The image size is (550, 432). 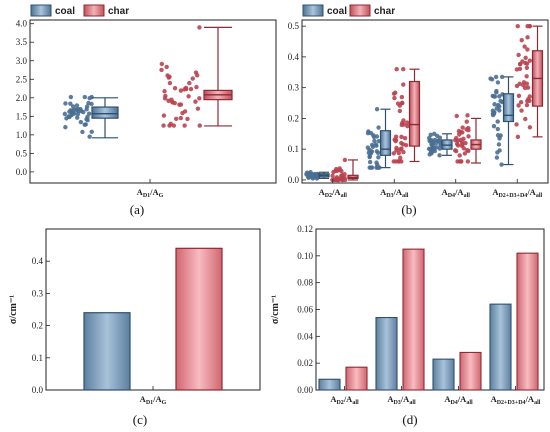 What do you see at coordinates (22, 172) in the screenshot?
I see `panel-a-ytick-label: 0.0` at bounding box center [22, 172].